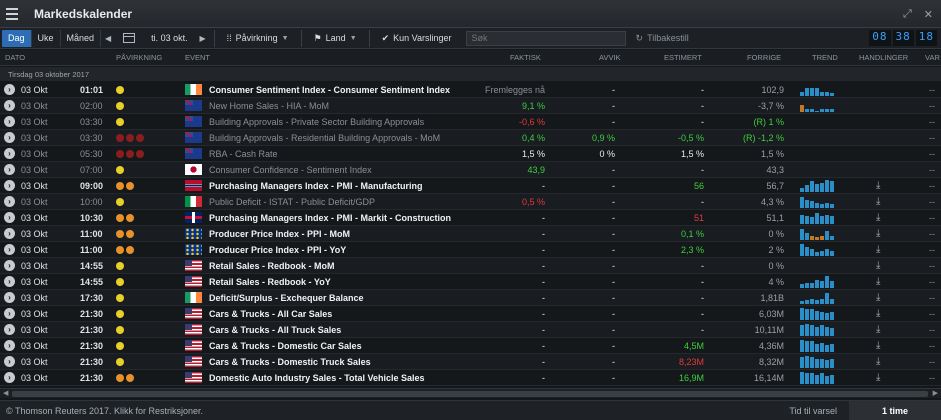 This screenshot has height=420, width=941. What do you see at coordinates (825, 57) in the screenshot?
I see `col-trend: TREND` at bounding box center [825, 57].